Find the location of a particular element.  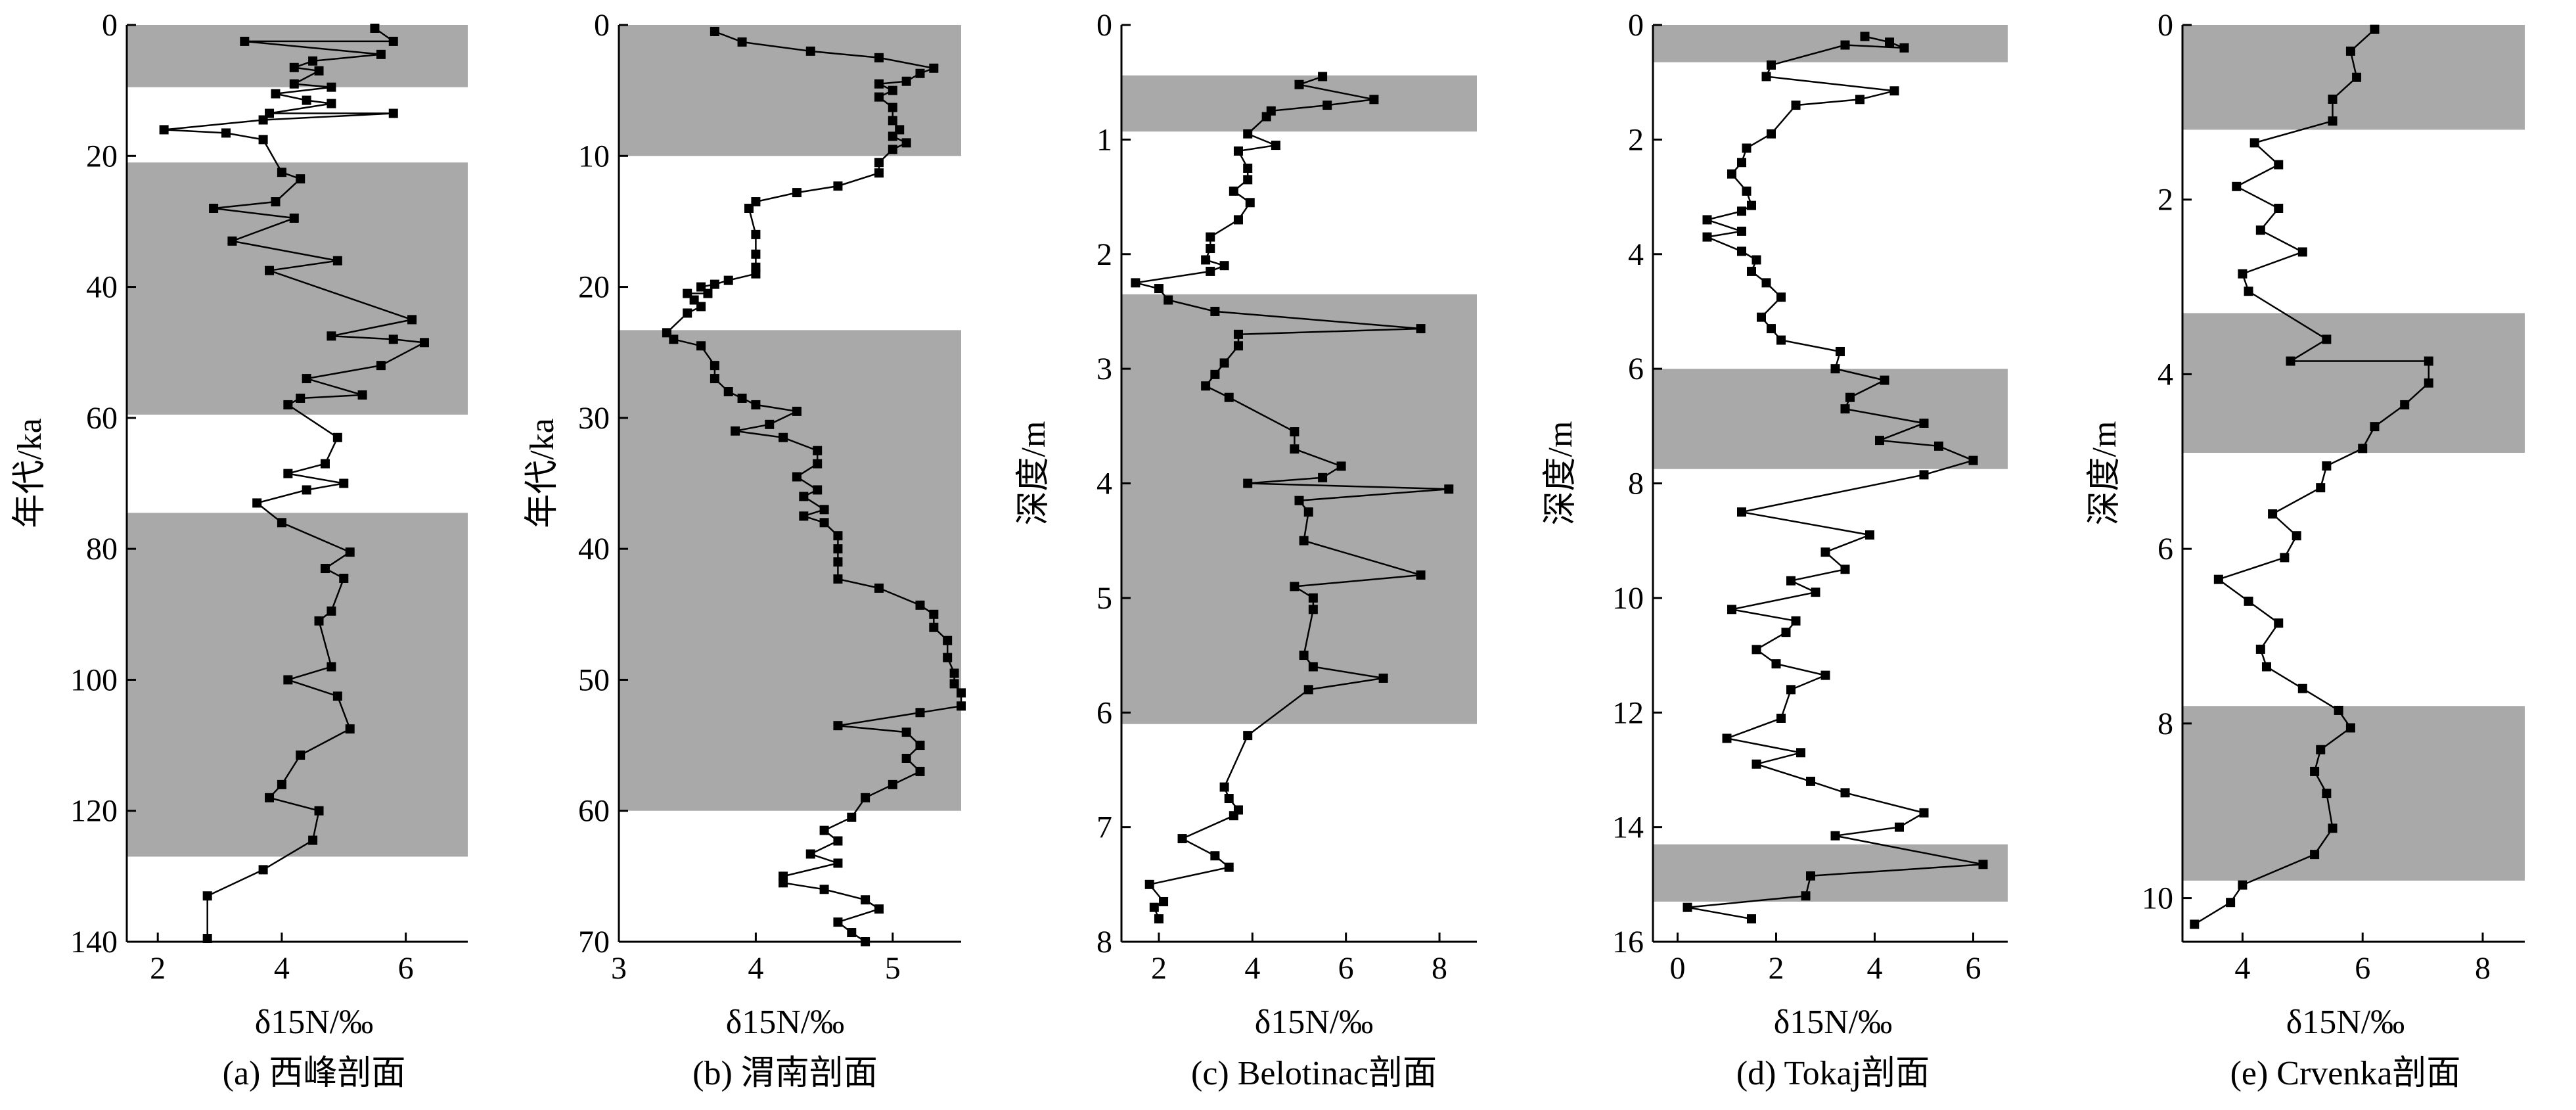

x-tick-label: 8 is located at coordinates (1439, 968).